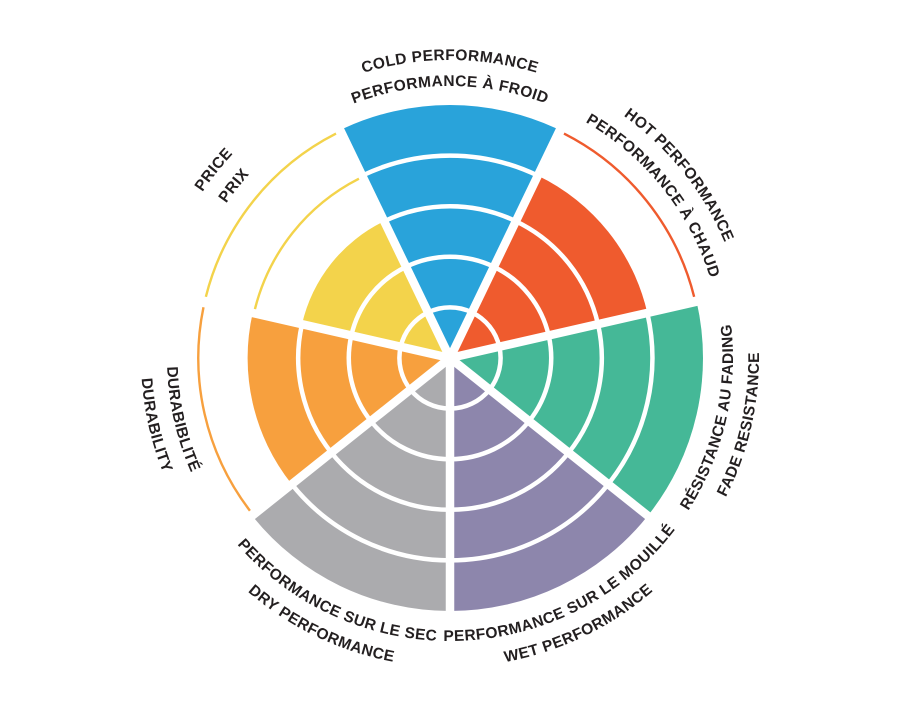 This screenshot has width=900, height=720. Describe the element at coordinates (450, 90) in the screenshot. I see `sector-label-cold-performance-line2: PERFORMANCE À FROID` at that location.